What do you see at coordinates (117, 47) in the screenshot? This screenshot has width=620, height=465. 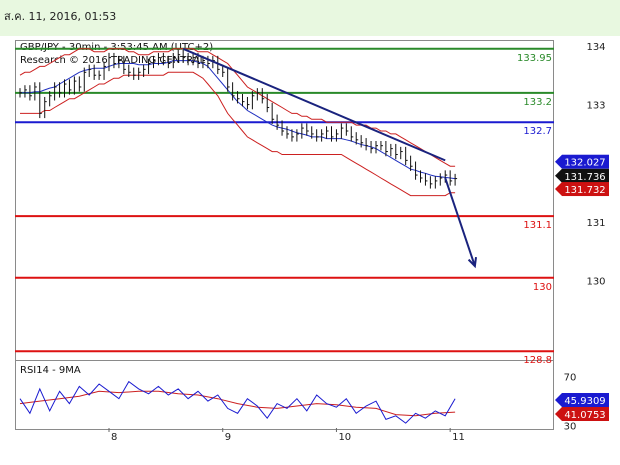 I see `chart-header-symbol: GBP/JPY - 30min - 3:53:45 AM (UTC+2)` at bounding box center [117, 47].